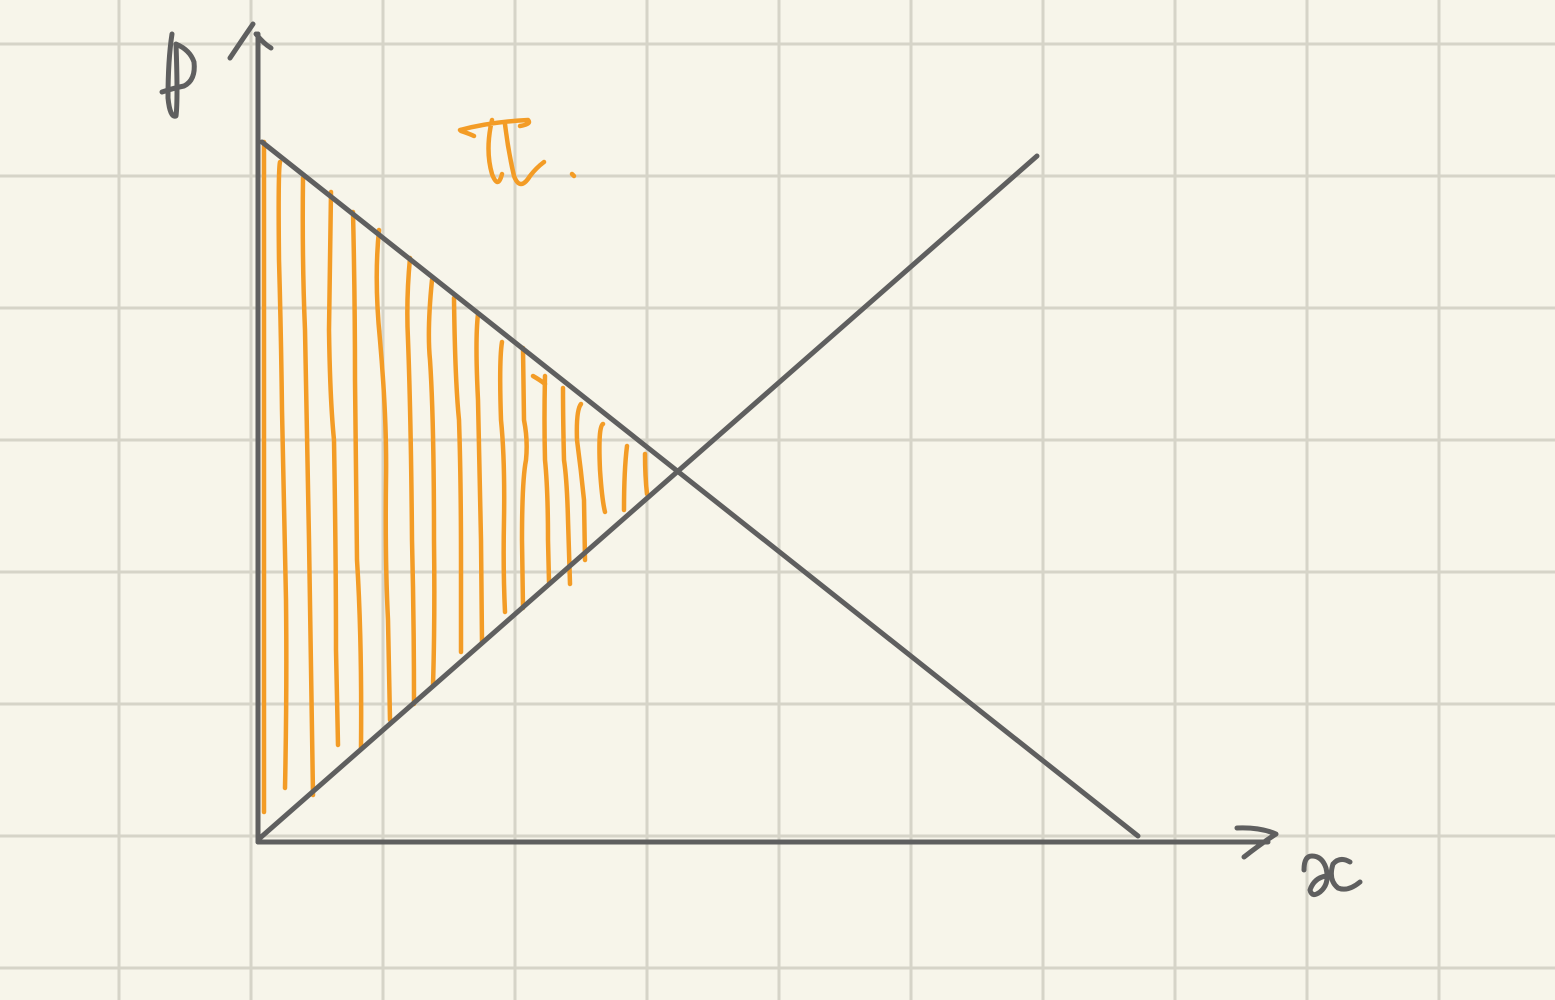 This screenshot has width=1555, height=1000. Describe the element at coordinates (250, 41) in the screenshot. I see `y-axis-arrowhead` at that location.